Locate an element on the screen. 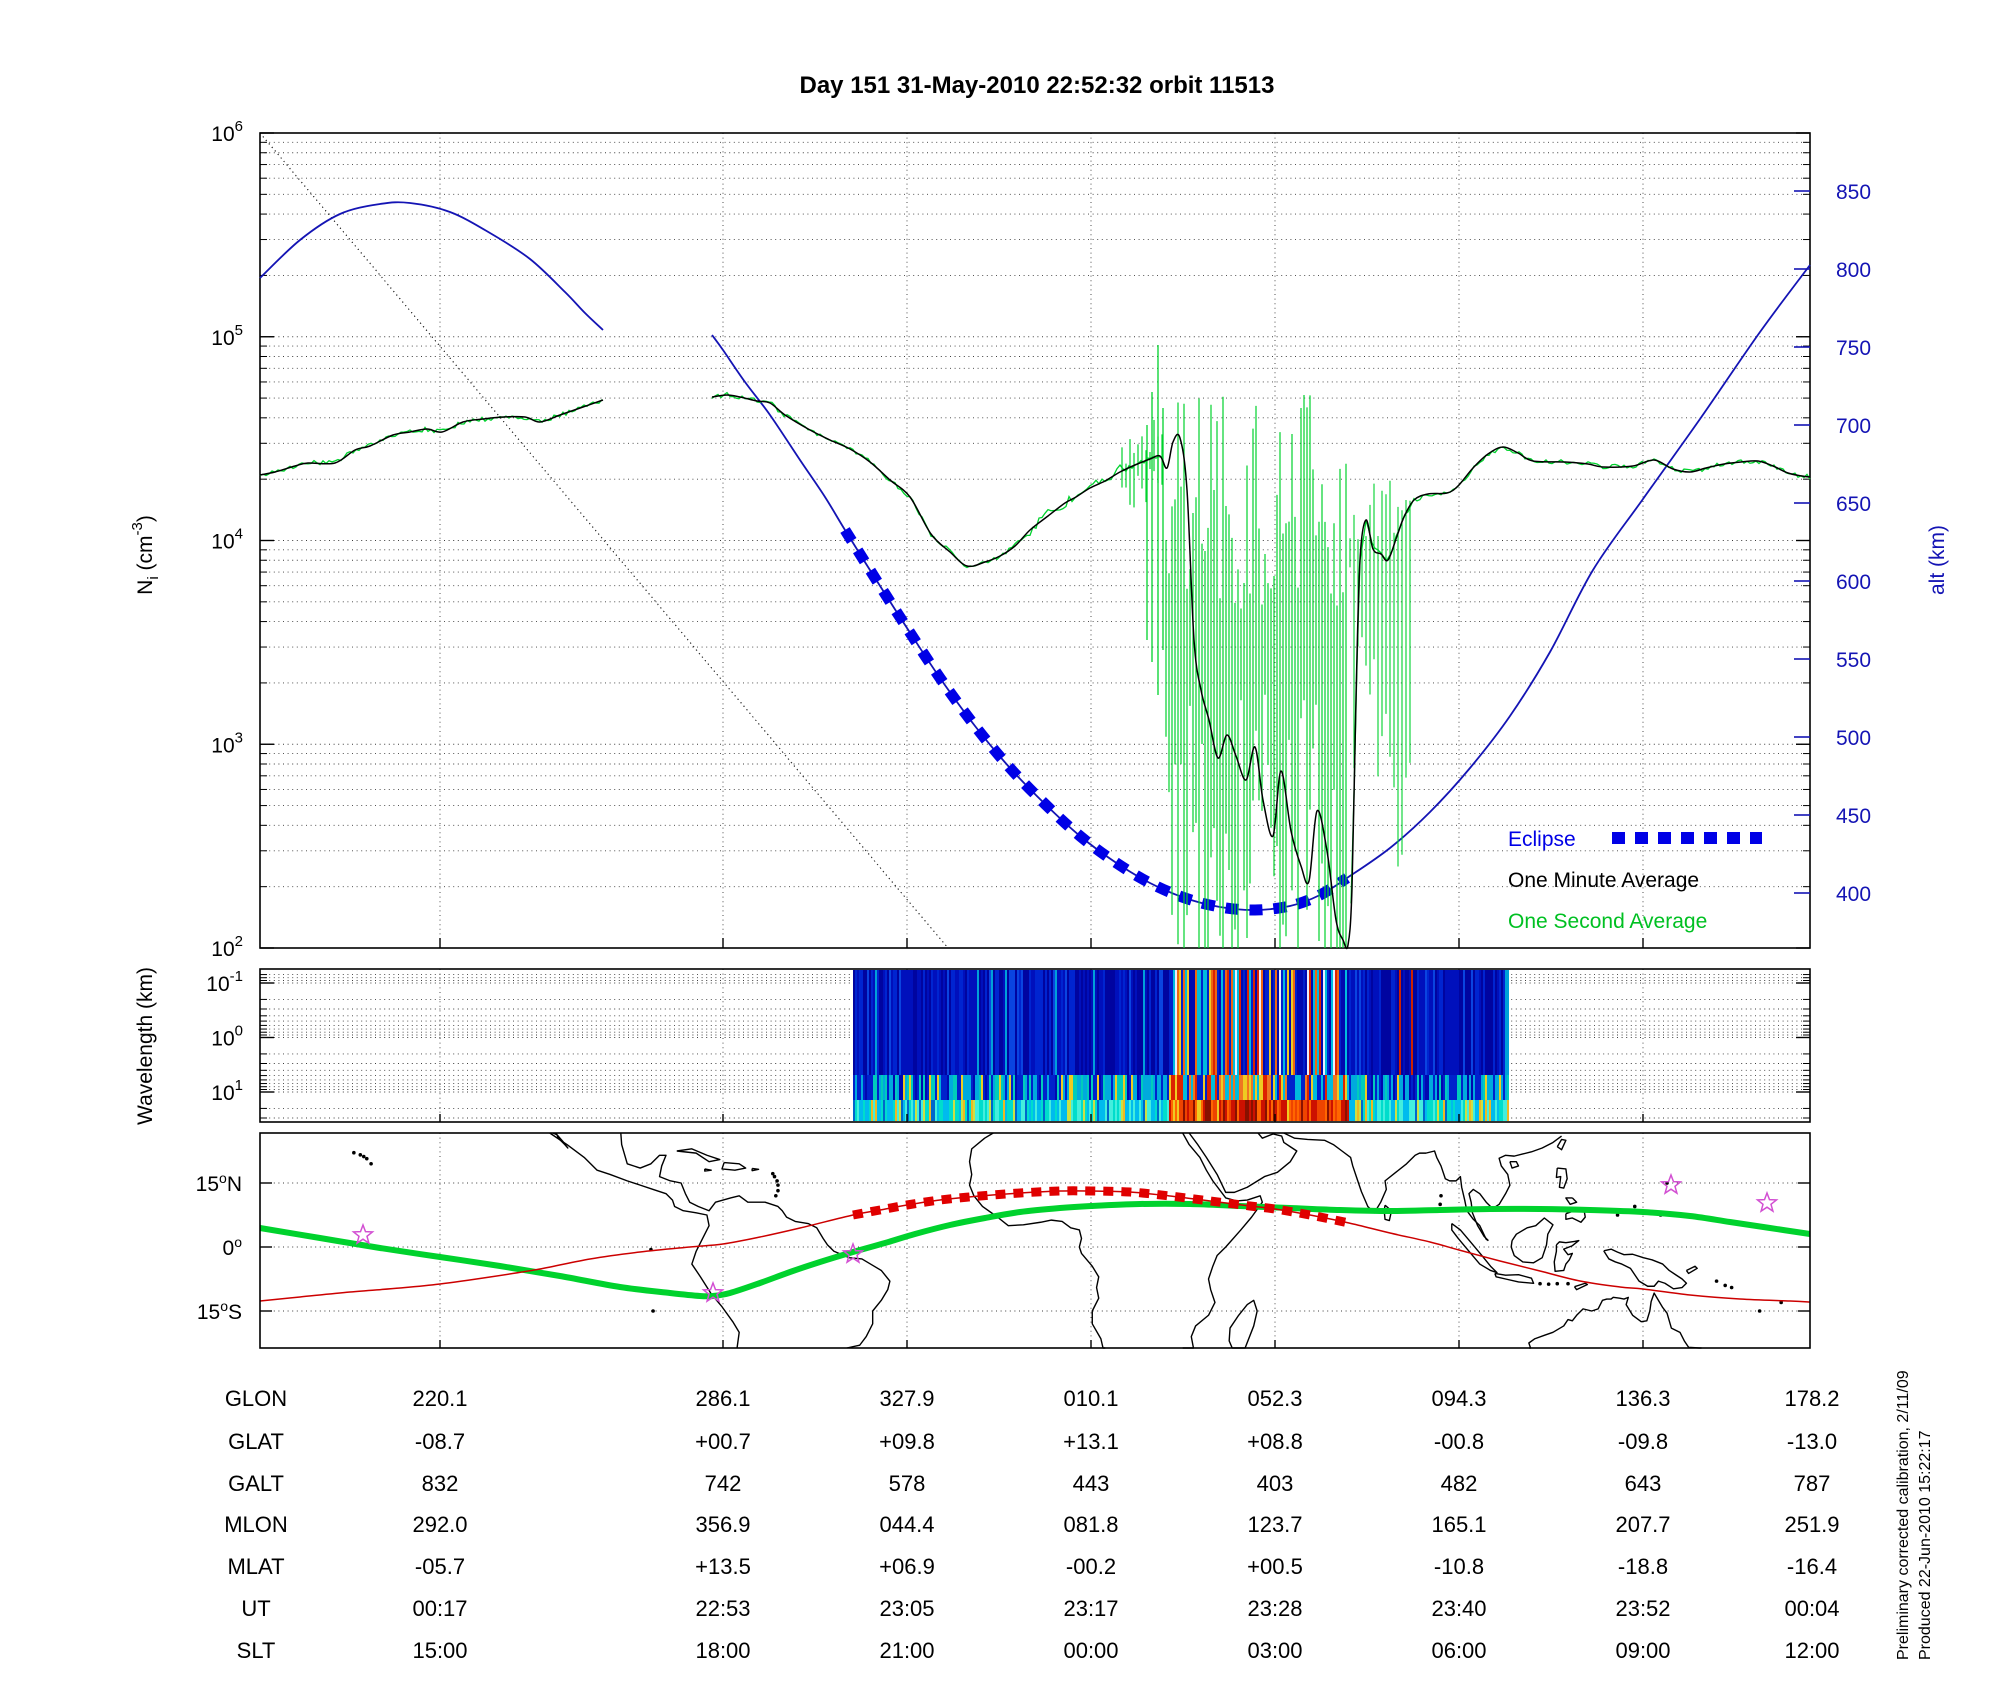 This screenshot has height=1700, width=2000. table-cell: 22:53 is located at coordinates (722, 1608).